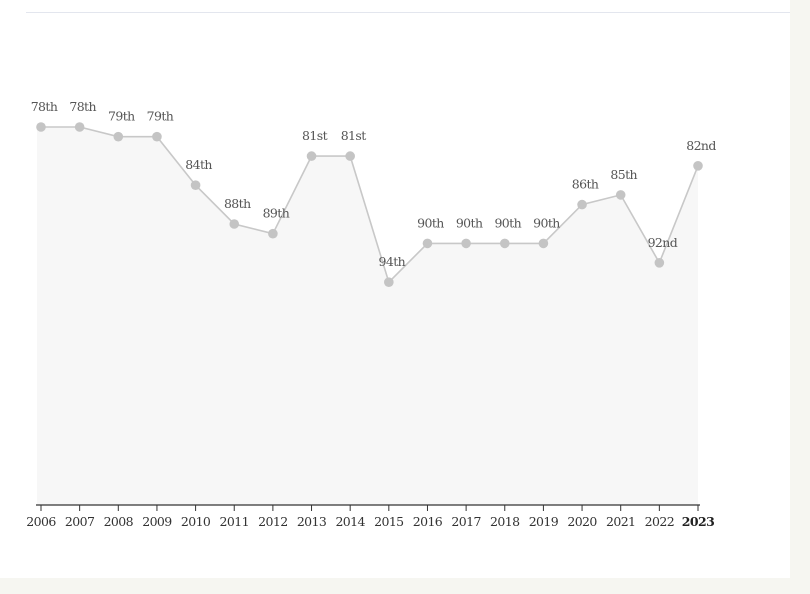 The image size is (810, 594). Describe the element at coordinates (585, 184) in the screenshot. I see `data-label: 86th` at that location.